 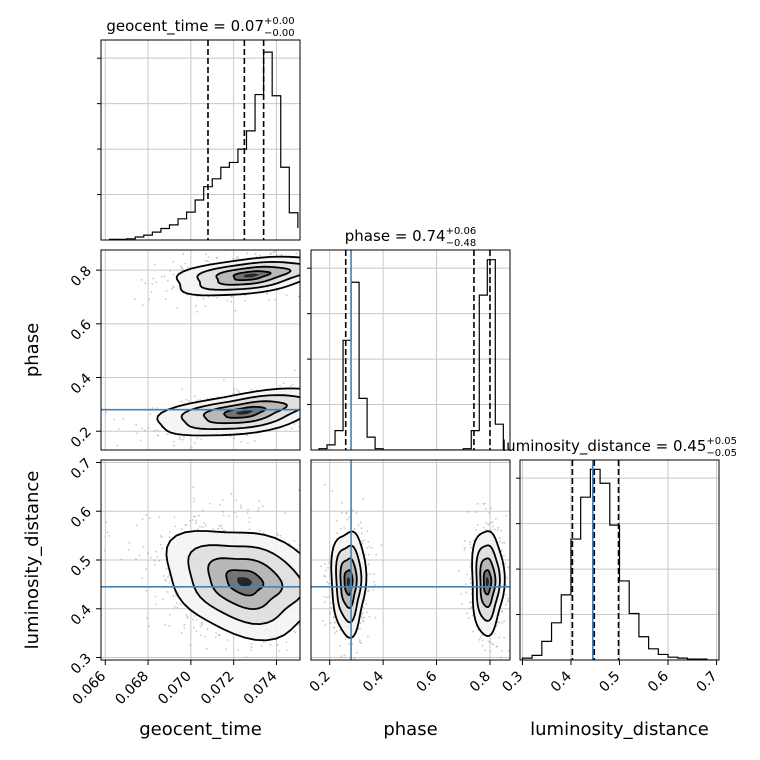 What do you see at coordinates (81, 468) in the screenshot?
I see `left-lumdist-ytick-label-4: 0.7` at bounding box center [81, 468].